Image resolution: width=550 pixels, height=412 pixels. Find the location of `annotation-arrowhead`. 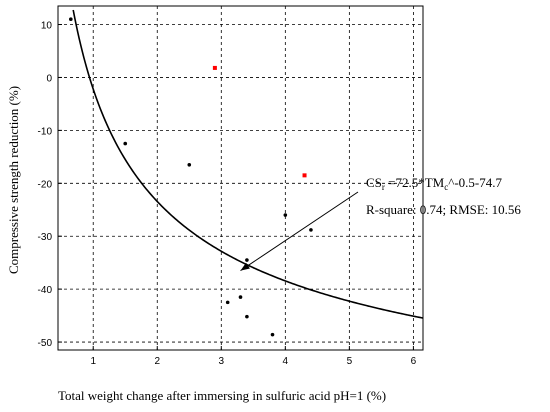

annotation-arrowhead is located at coordinates (245, 266).